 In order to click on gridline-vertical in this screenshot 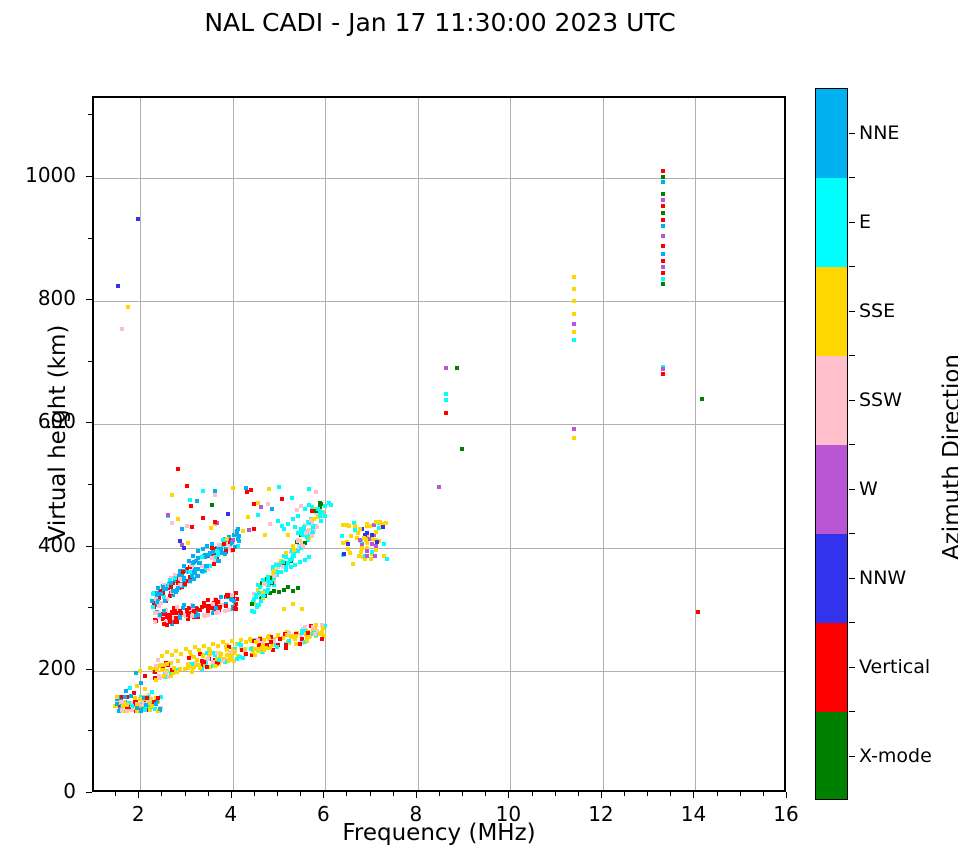, I will do `click(603, 444)`.